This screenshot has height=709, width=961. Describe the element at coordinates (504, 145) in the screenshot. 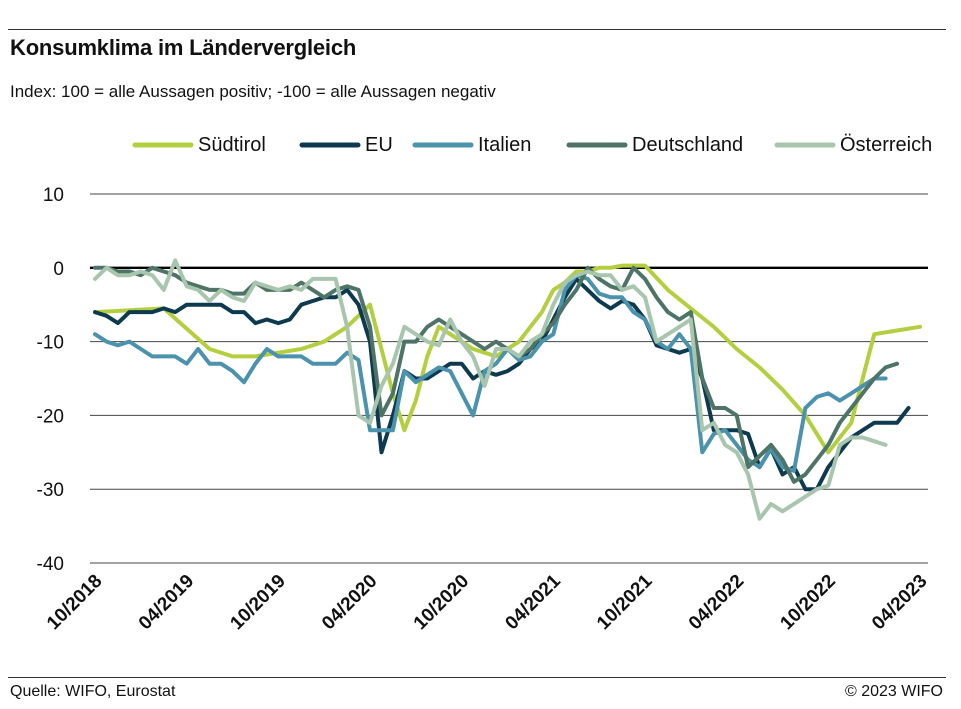

I see `legend-label: Italien` at that location.